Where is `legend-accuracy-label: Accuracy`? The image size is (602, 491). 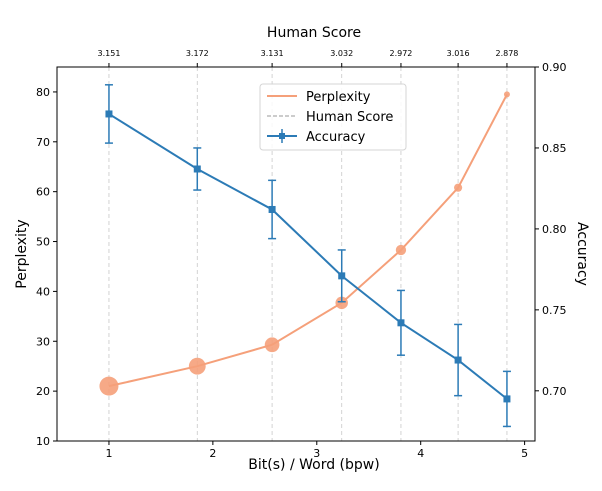
legend-accuracy-label: Accuracy is located at coordinates (336, 137).